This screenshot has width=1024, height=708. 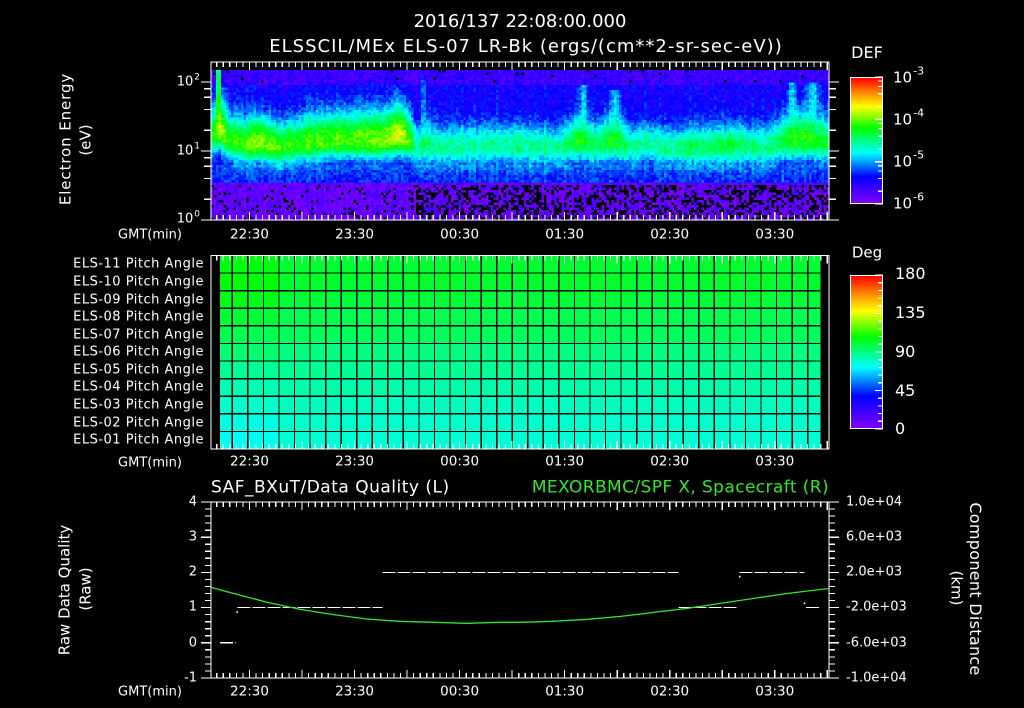 I want to click on left-axis-tick-label: 1, so click(x=192, y=607).